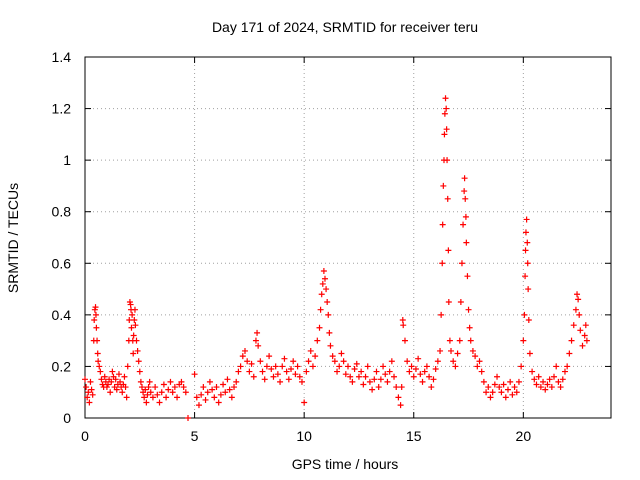 The height and width of the screenshot is (480, 640). What do you see at coordinates (62, 57) in the screenshot?
I see `y-tick-label: 1.4` at bounding box center [62, 57].